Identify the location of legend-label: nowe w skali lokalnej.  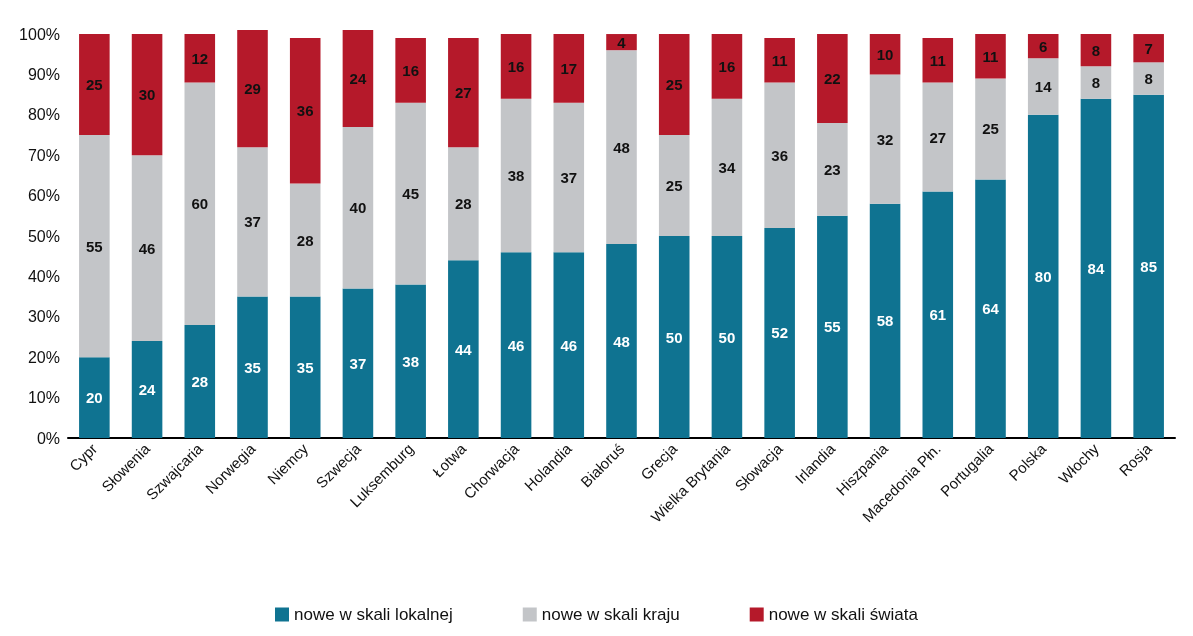
(373, 614).